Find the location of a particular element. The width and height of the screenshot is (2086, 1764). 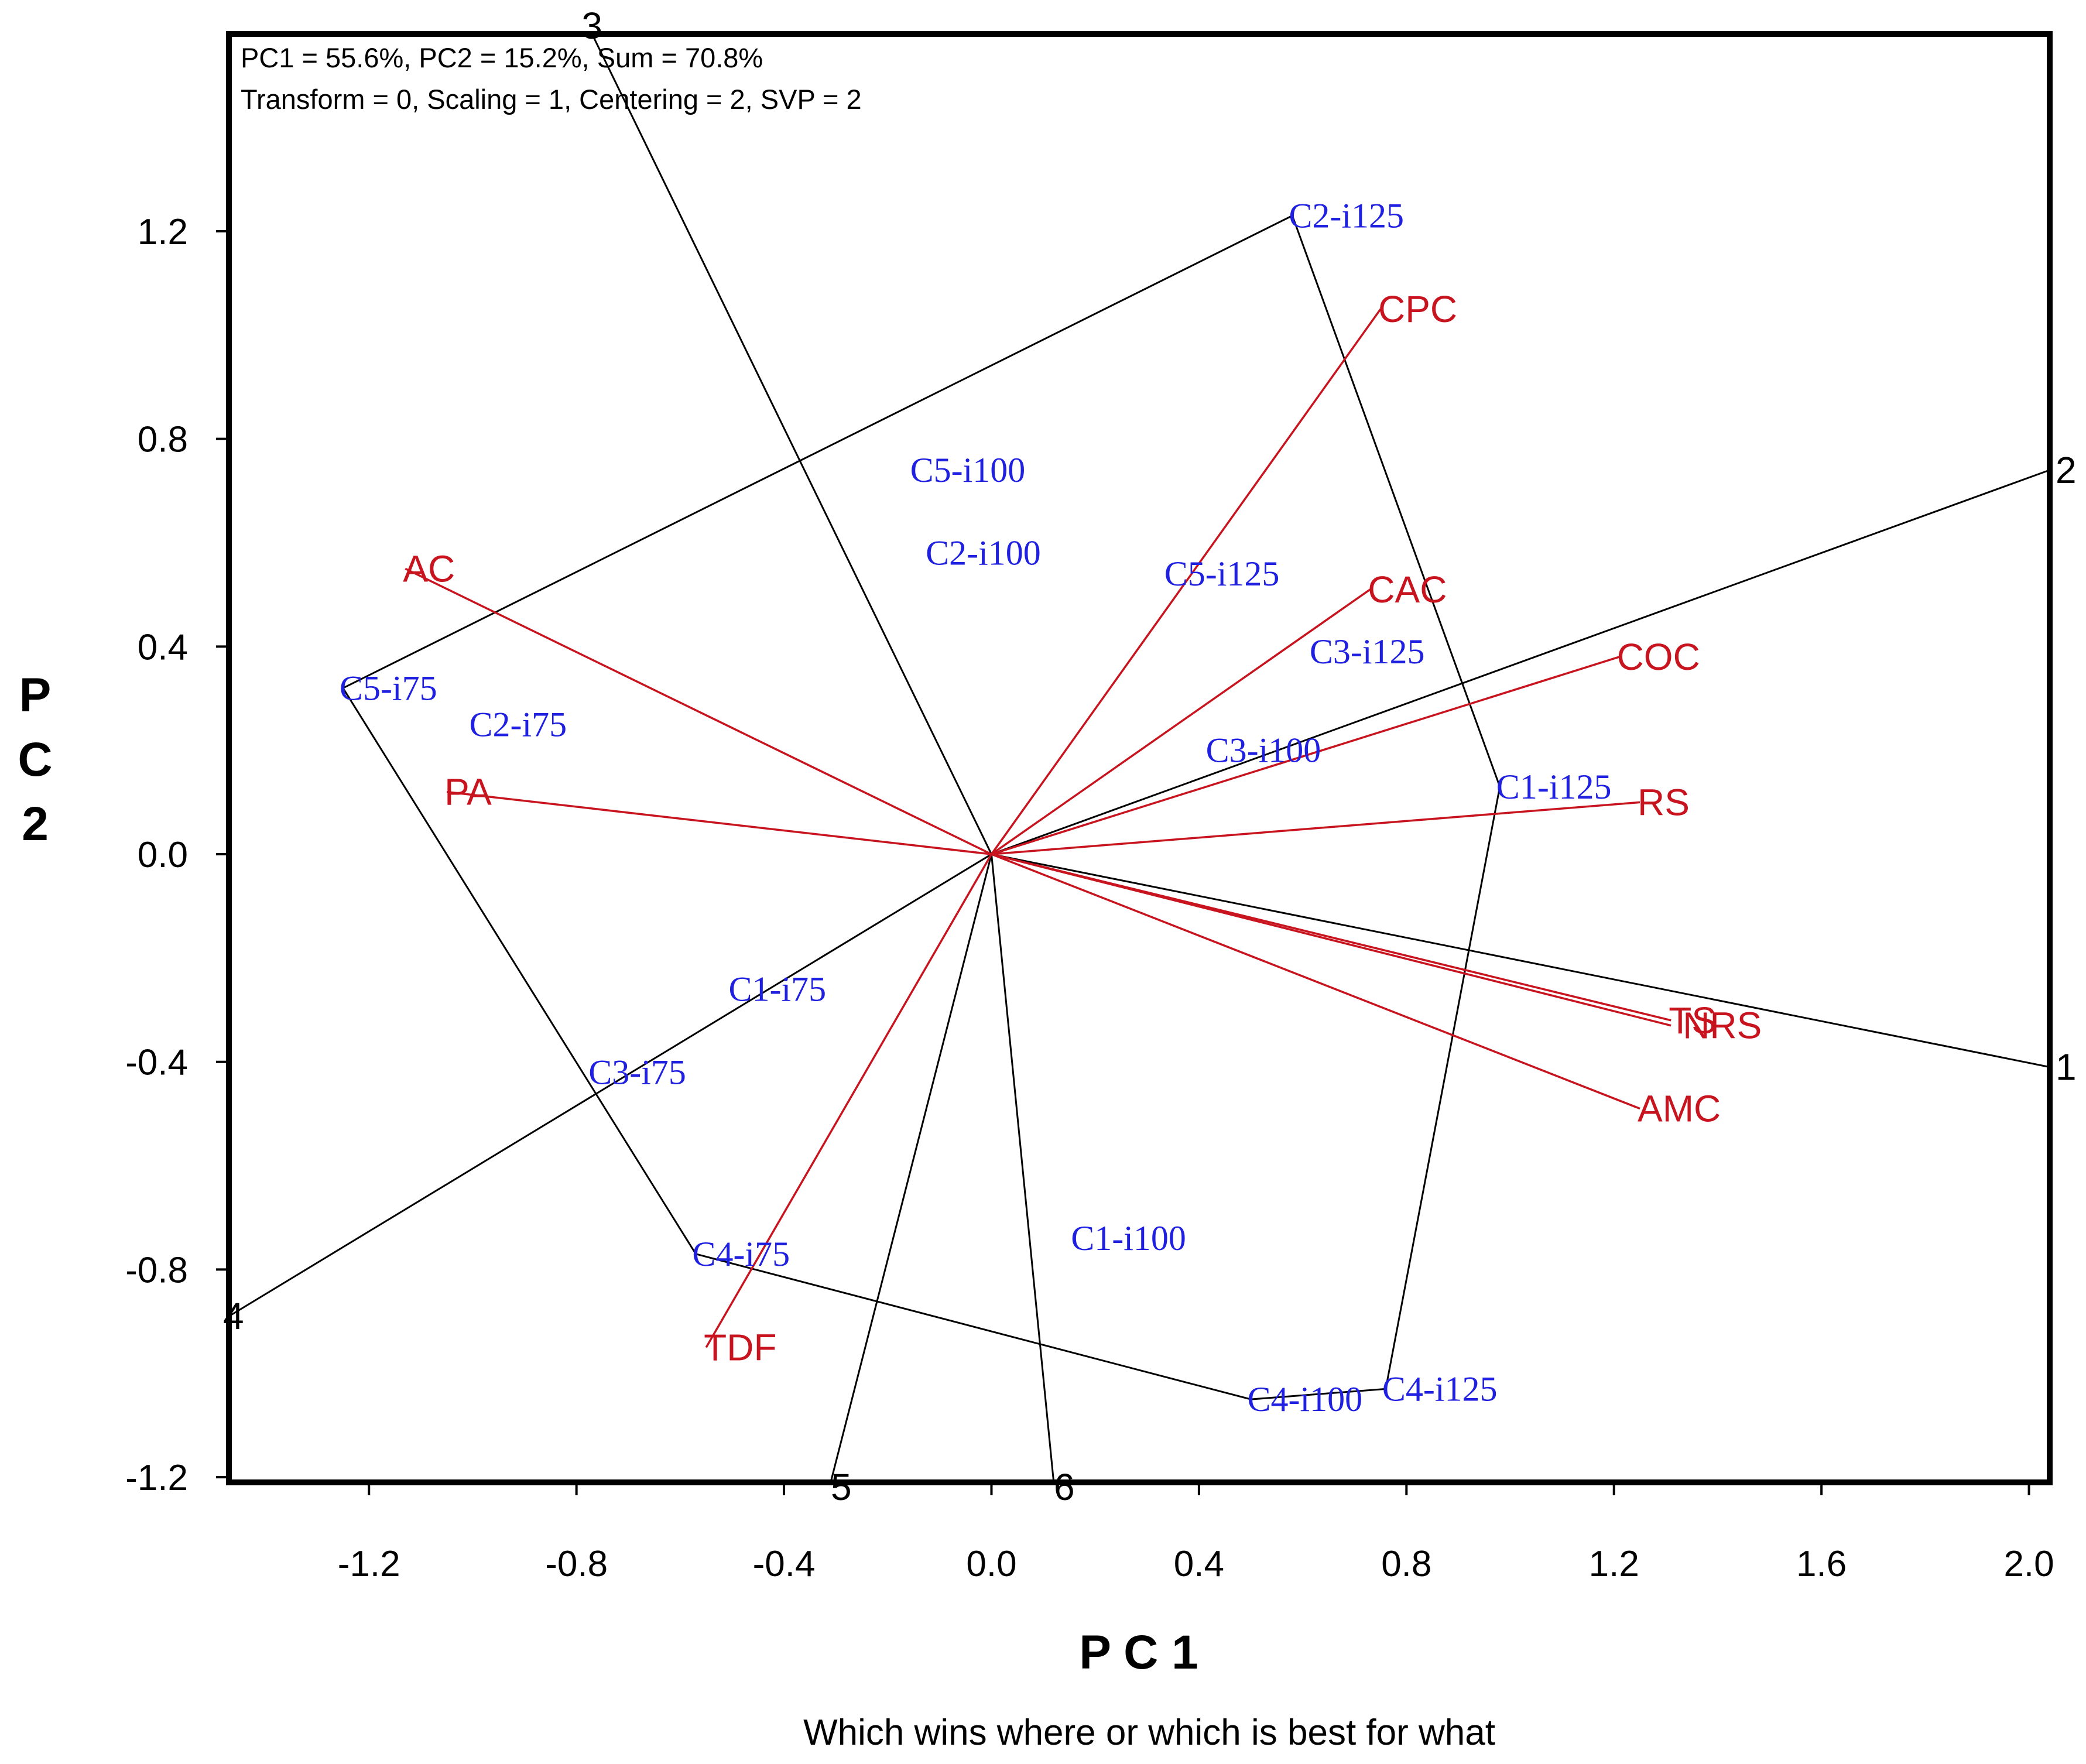

y-tick-label: -0.8 is located at coordinates (156, 1270).